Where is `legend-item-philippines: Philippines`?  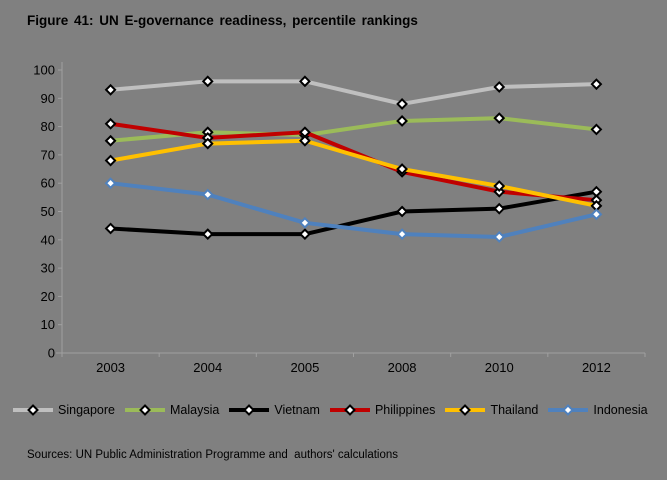
legend-item-philippines: Philippines is located at coordinates (382, 410).